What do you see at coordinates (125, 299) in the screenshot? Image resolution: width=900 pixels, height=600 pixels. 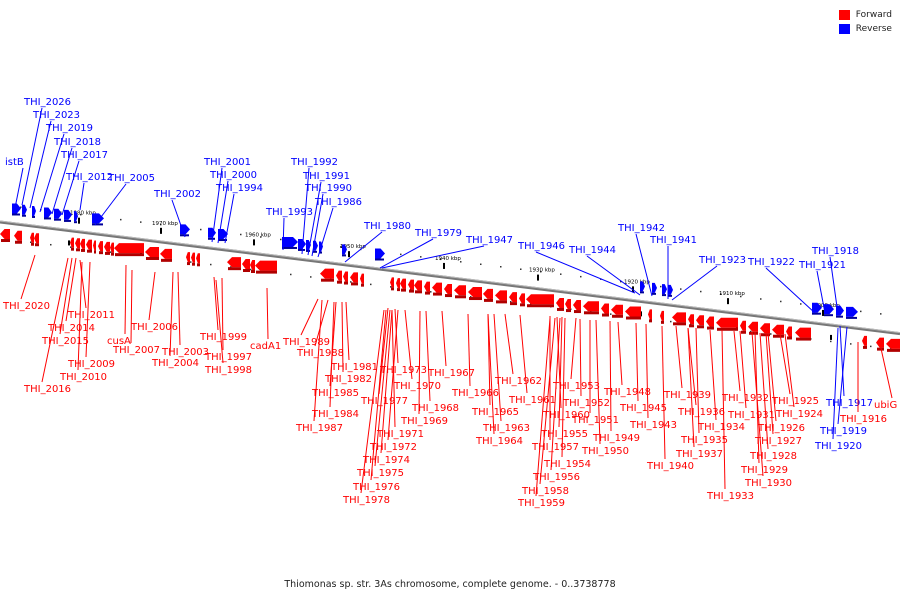 I see `gene-leader-cusa` at bounding box center [125, 299].